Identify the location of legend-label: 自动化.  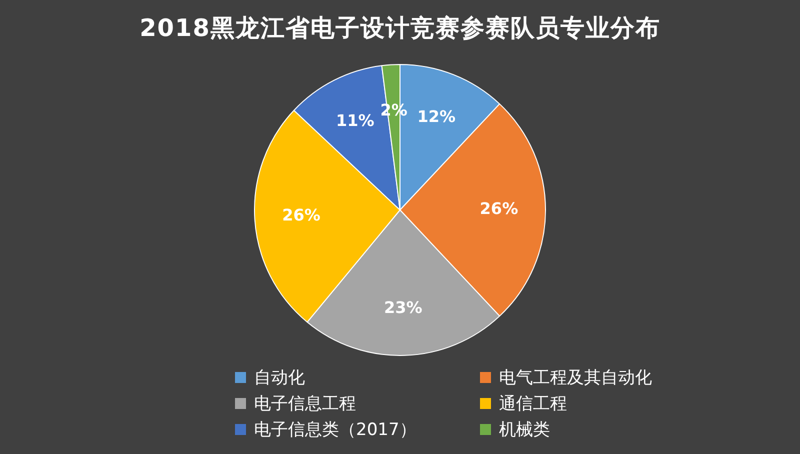
(279, 377).